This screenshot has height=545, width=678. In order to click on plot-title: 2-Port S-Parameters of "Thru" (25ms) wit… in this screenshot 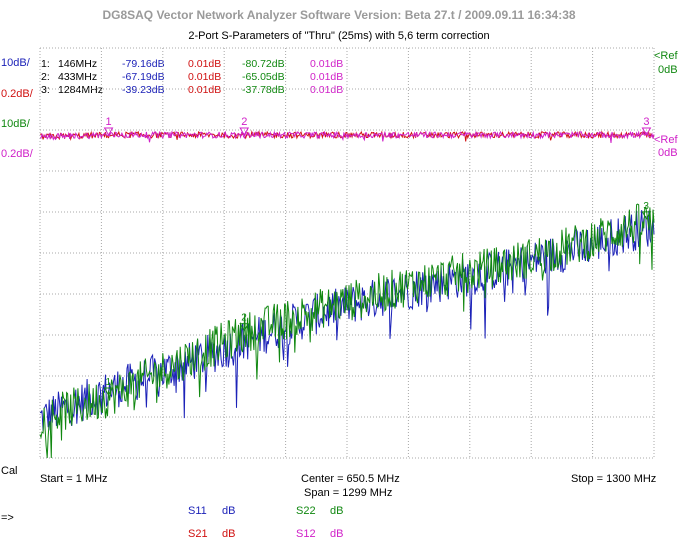, I will do `click(339, 36)`.